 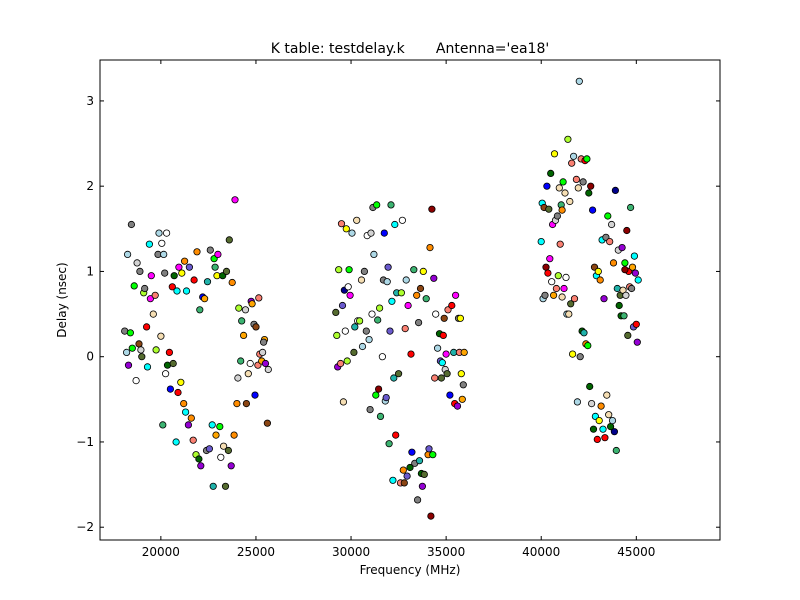 What do you see at coordinates (636, 552) in the screenshot?
I see `x-tick-label: 45000` at bounding box center [636, 552].